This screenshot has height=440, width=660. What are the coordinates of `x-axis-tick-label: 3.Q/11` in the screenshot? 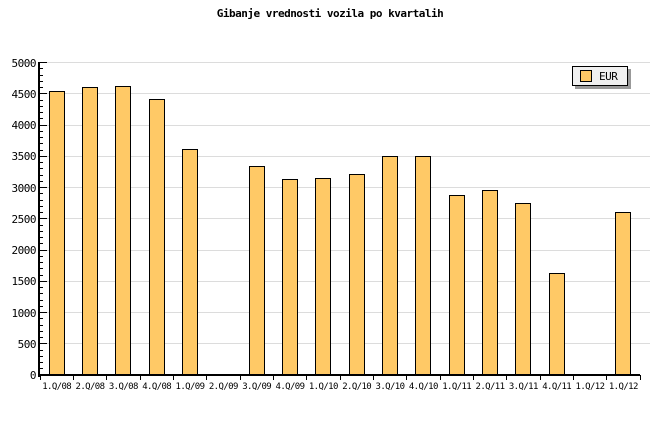 It's located at (523, 387).